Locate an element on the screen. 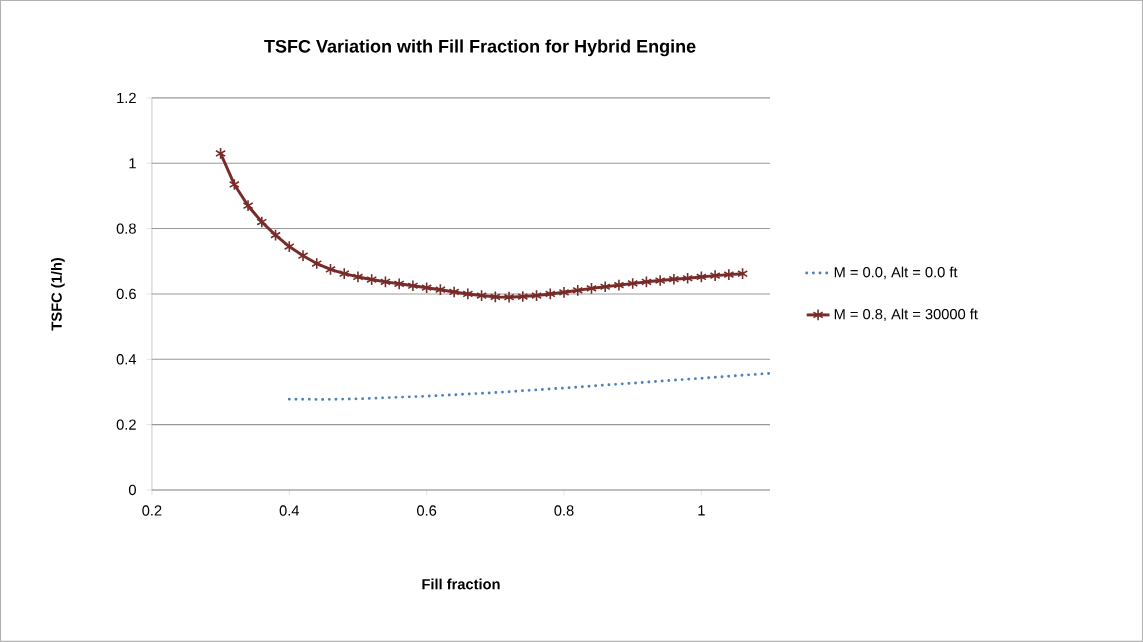 This screenshot has height=642, width=1143. legend-label: M = 0.0, Alt = 0.0 ft is located at coordinates (896, 273).